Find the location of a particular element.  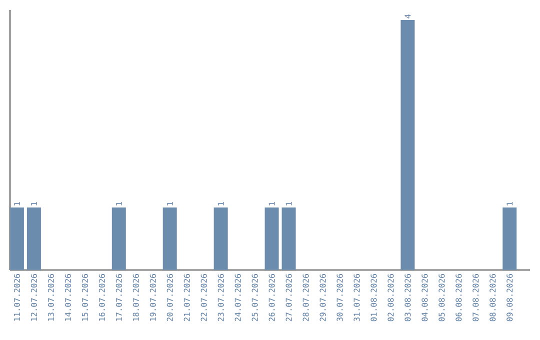

x-tick-label: 27.07.2026 is located at coordinates (289, 298).